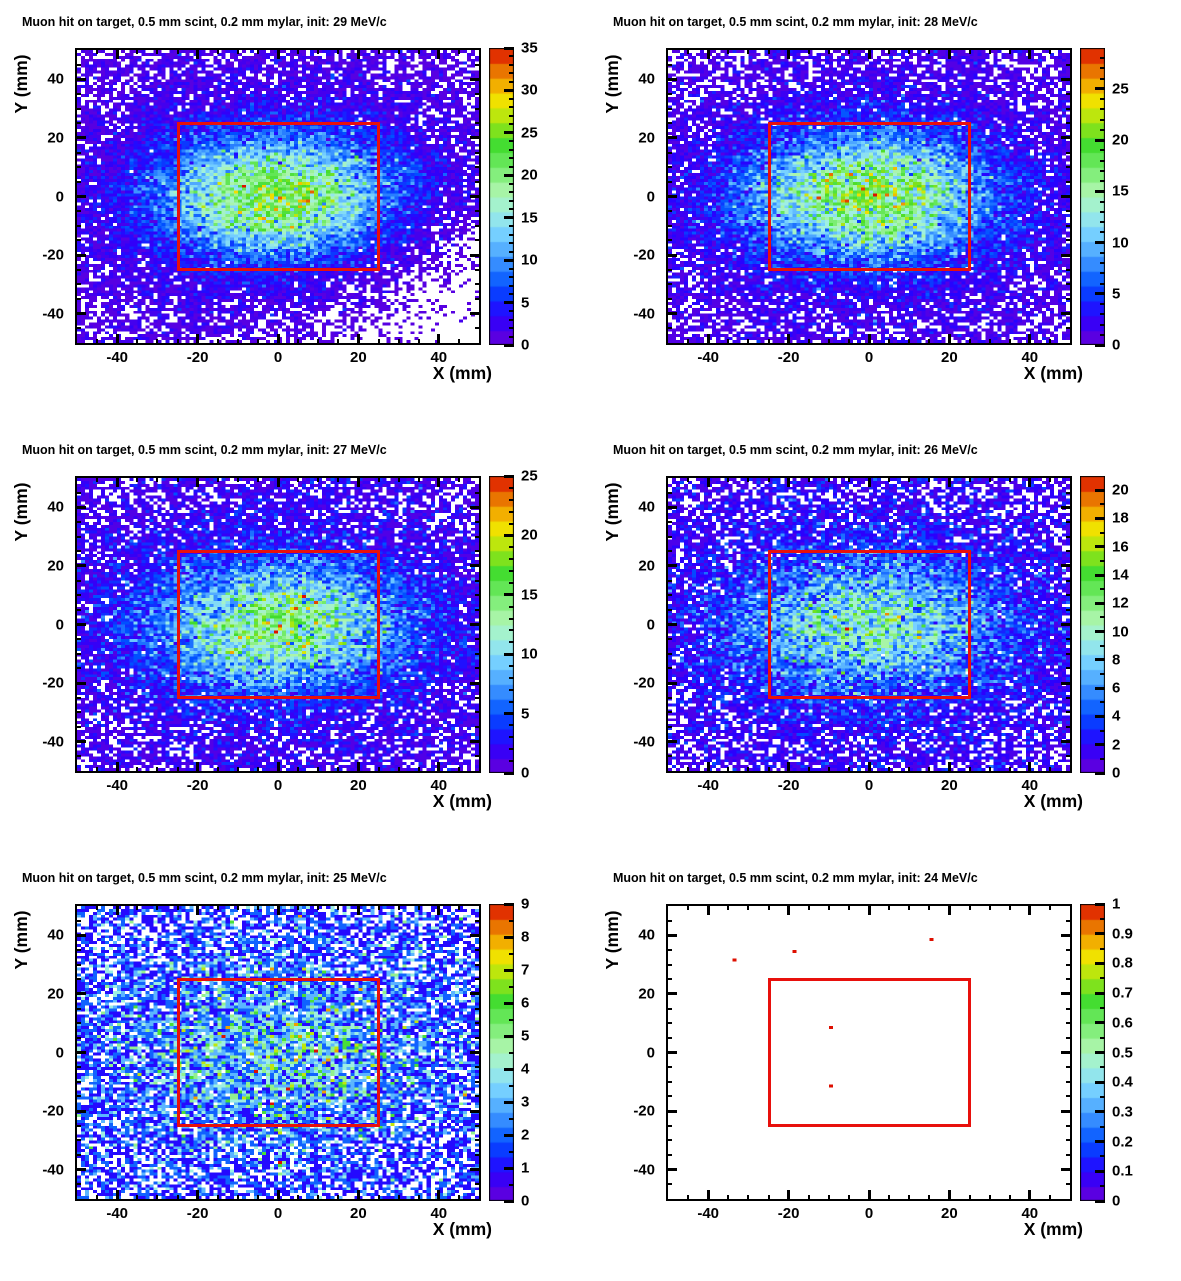  What do you see at coordinates (525, 303) in the screenshot?
I see `colorbar-tick-label: 5` at bounding box center [525, 303].